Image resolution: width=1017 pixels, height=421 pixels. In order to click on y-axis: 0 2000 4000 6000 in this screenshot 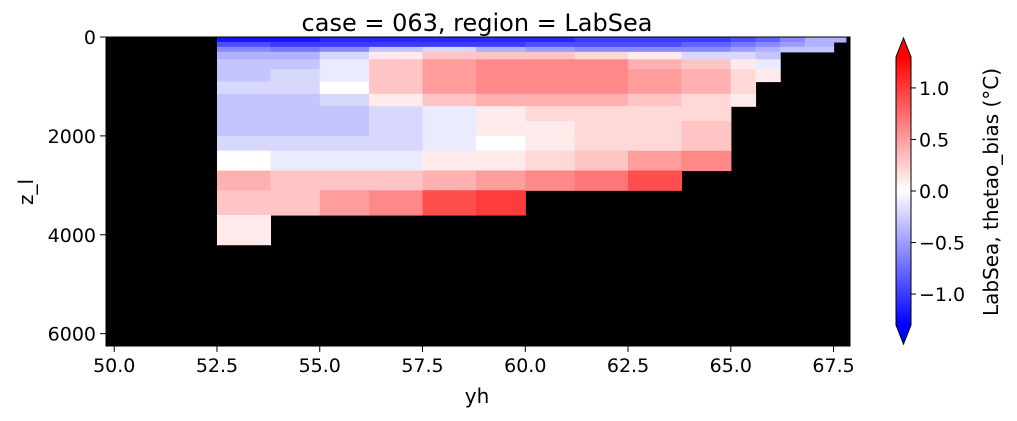, I will do `click(77, 186)`.